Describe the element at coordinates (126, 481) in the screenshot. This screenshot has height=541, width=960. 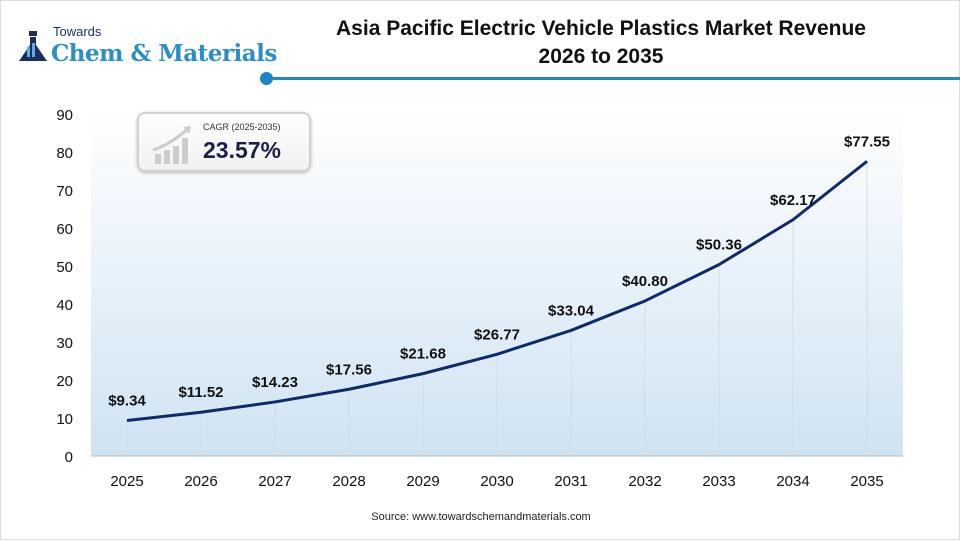
I see `x-tick-label: 2025` at that location.